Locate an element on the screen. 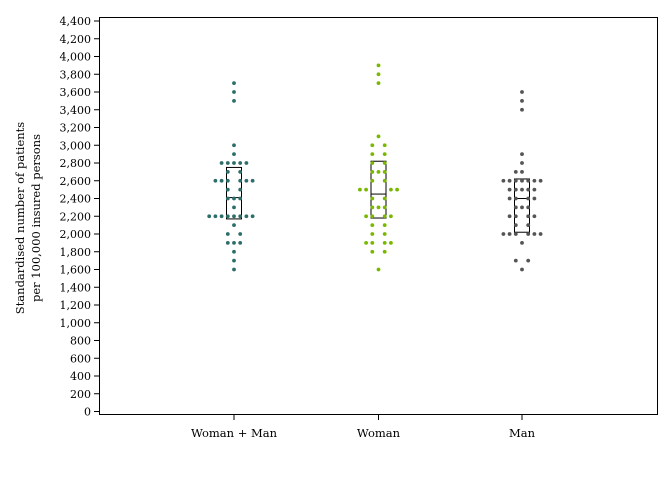 The width and height of the screenshot is (672, 480). y-axis-label-line-2: per 100,000 insured persons is located at coordinates (36, 218).